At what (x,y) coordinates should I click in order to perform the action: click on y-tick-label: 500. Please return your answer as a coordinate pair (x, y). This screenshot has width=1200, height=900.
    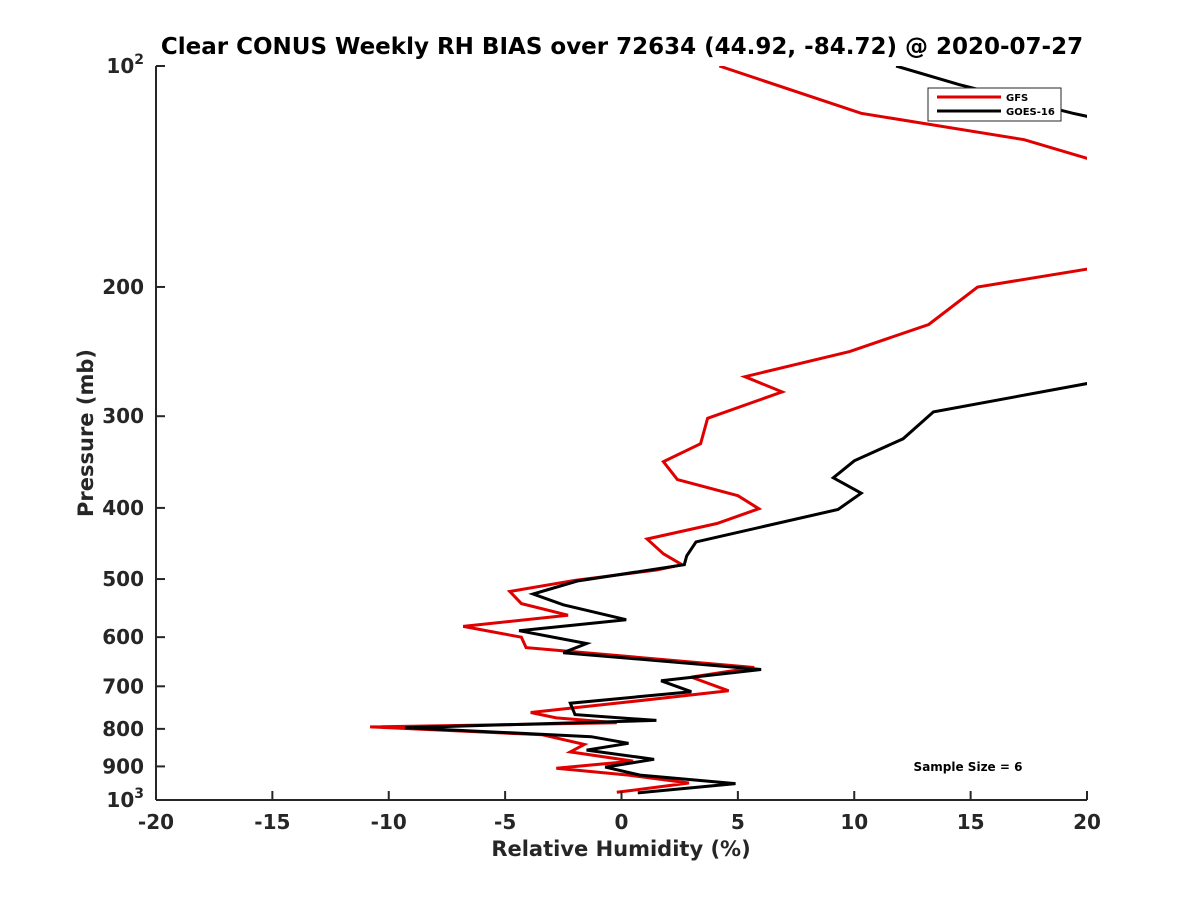
    Looking at the image, I should click on (123, 579).